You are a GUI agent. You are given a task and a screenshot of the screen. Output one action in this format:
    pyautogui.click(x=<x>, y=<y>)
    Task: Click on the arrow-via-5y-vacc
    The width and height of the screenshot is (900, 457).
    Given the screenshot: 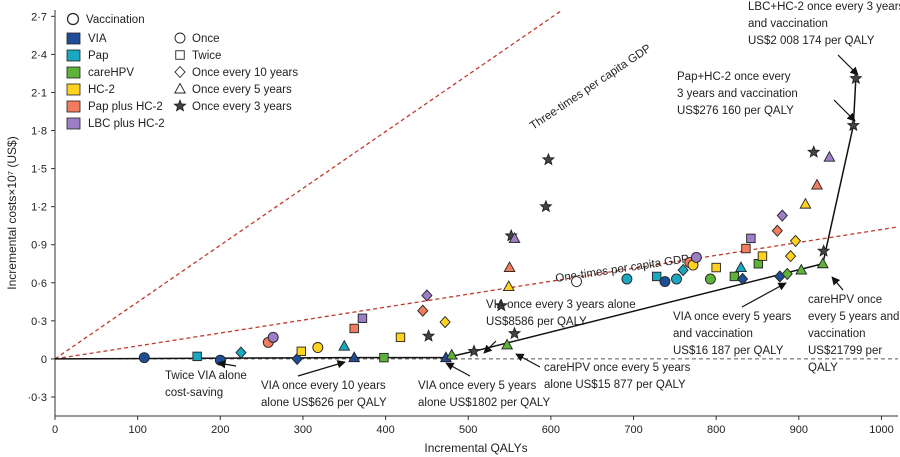 What is the action you would take?
    pyautogui.click(x=764, y=295)
    